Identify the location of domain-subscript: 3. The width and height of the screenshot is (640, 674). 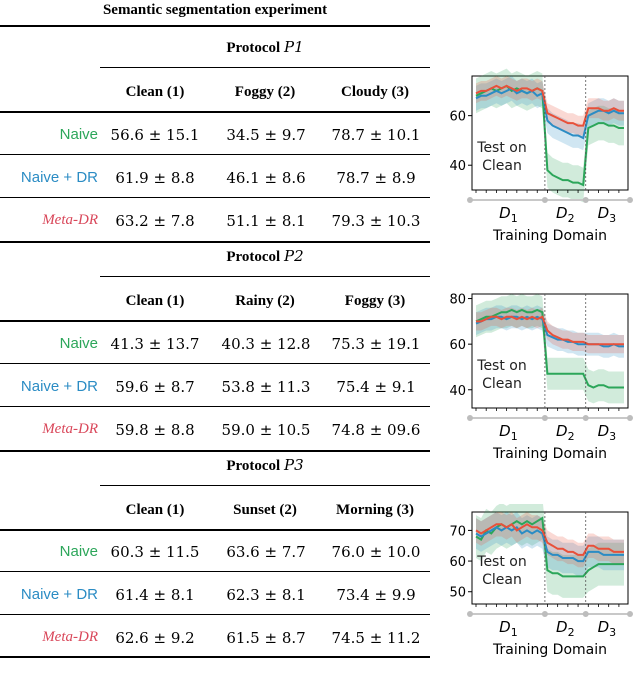
(612, 632).